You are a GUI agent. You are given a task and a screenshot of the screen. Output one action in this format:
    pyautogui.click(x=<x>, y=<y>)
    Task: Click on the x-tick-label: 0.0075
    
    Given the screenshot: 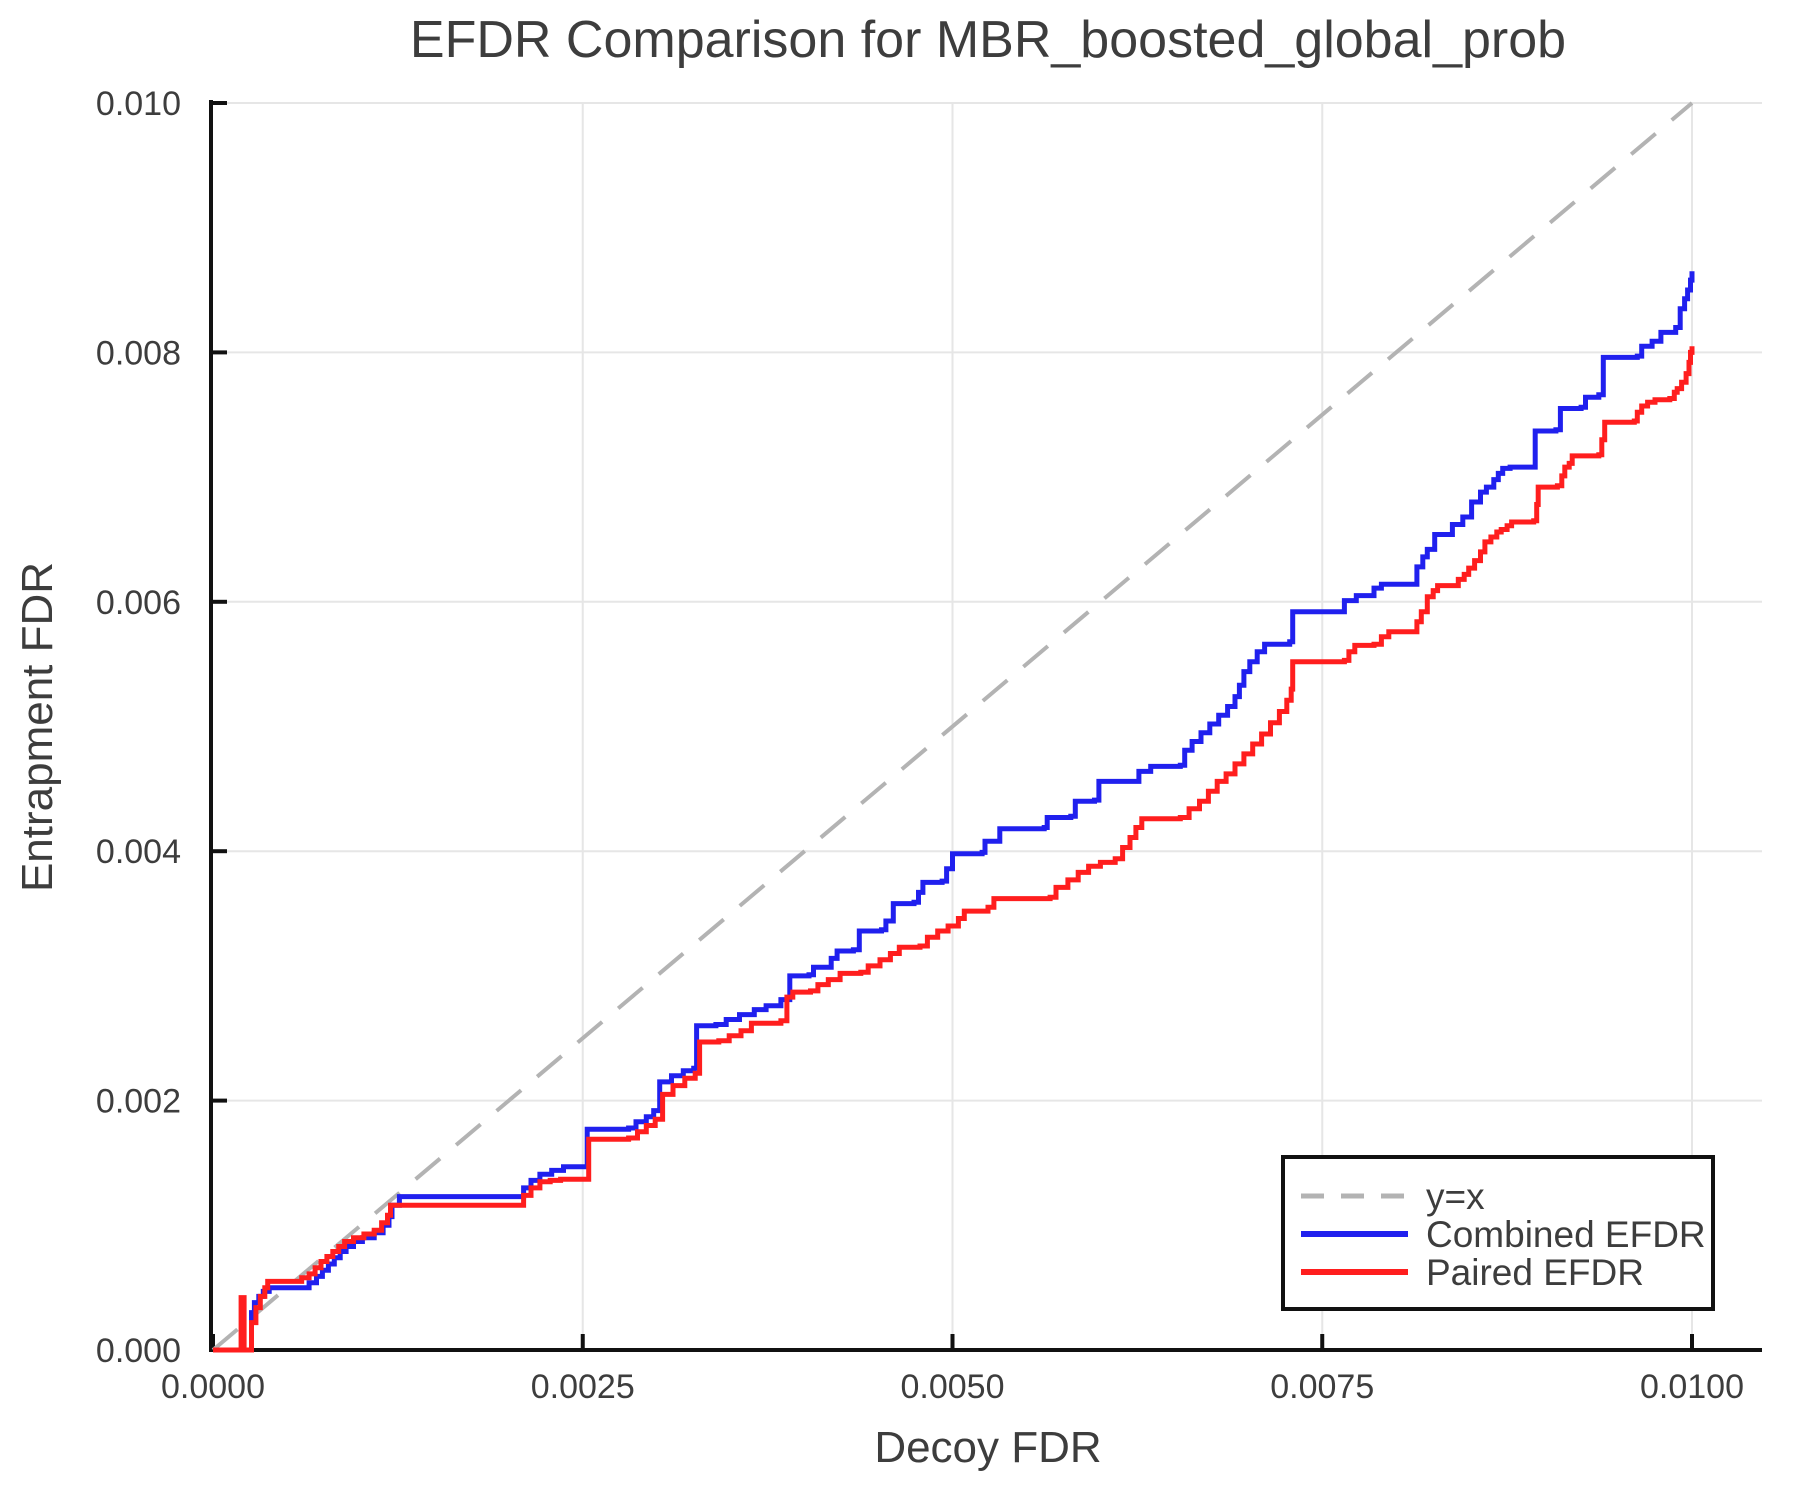 What is the action you would take?
    pyautogui.click(x=1322, y=1387)
    